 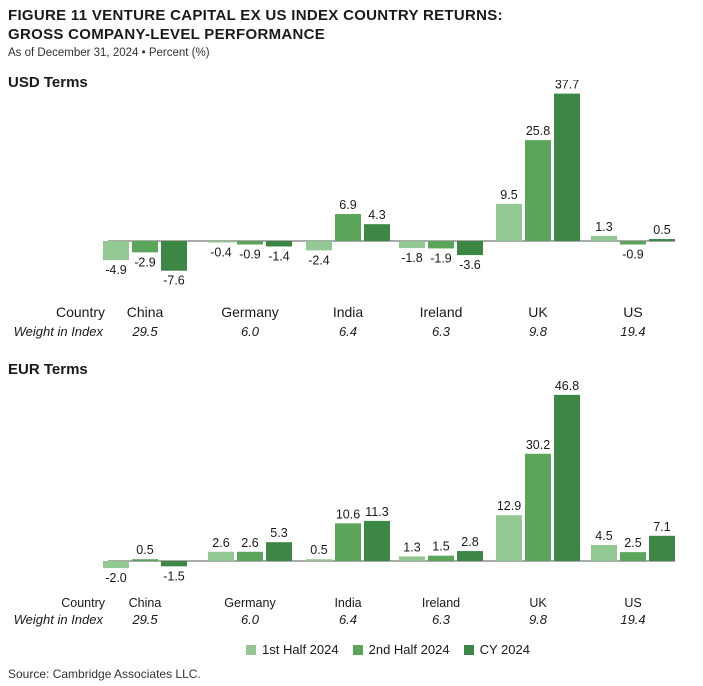 What do you see at coordinates (377, 540) in the screenshot?
I see `eur-bar-india-cy` at bounding box center [377, 540].